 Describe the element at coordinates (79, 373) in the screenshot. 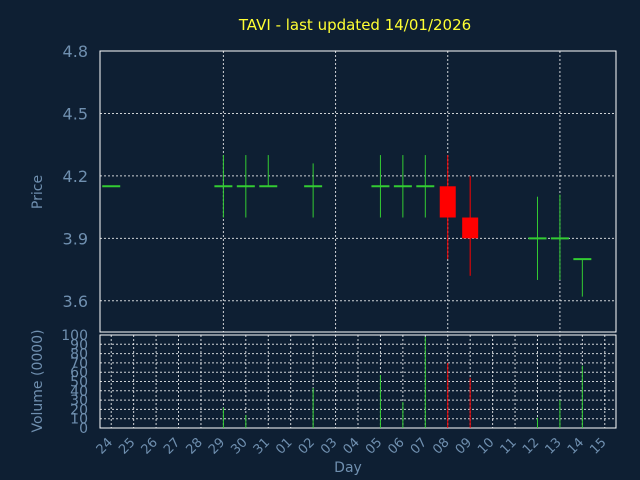

I see `volume-tick-label: 60` at that location.